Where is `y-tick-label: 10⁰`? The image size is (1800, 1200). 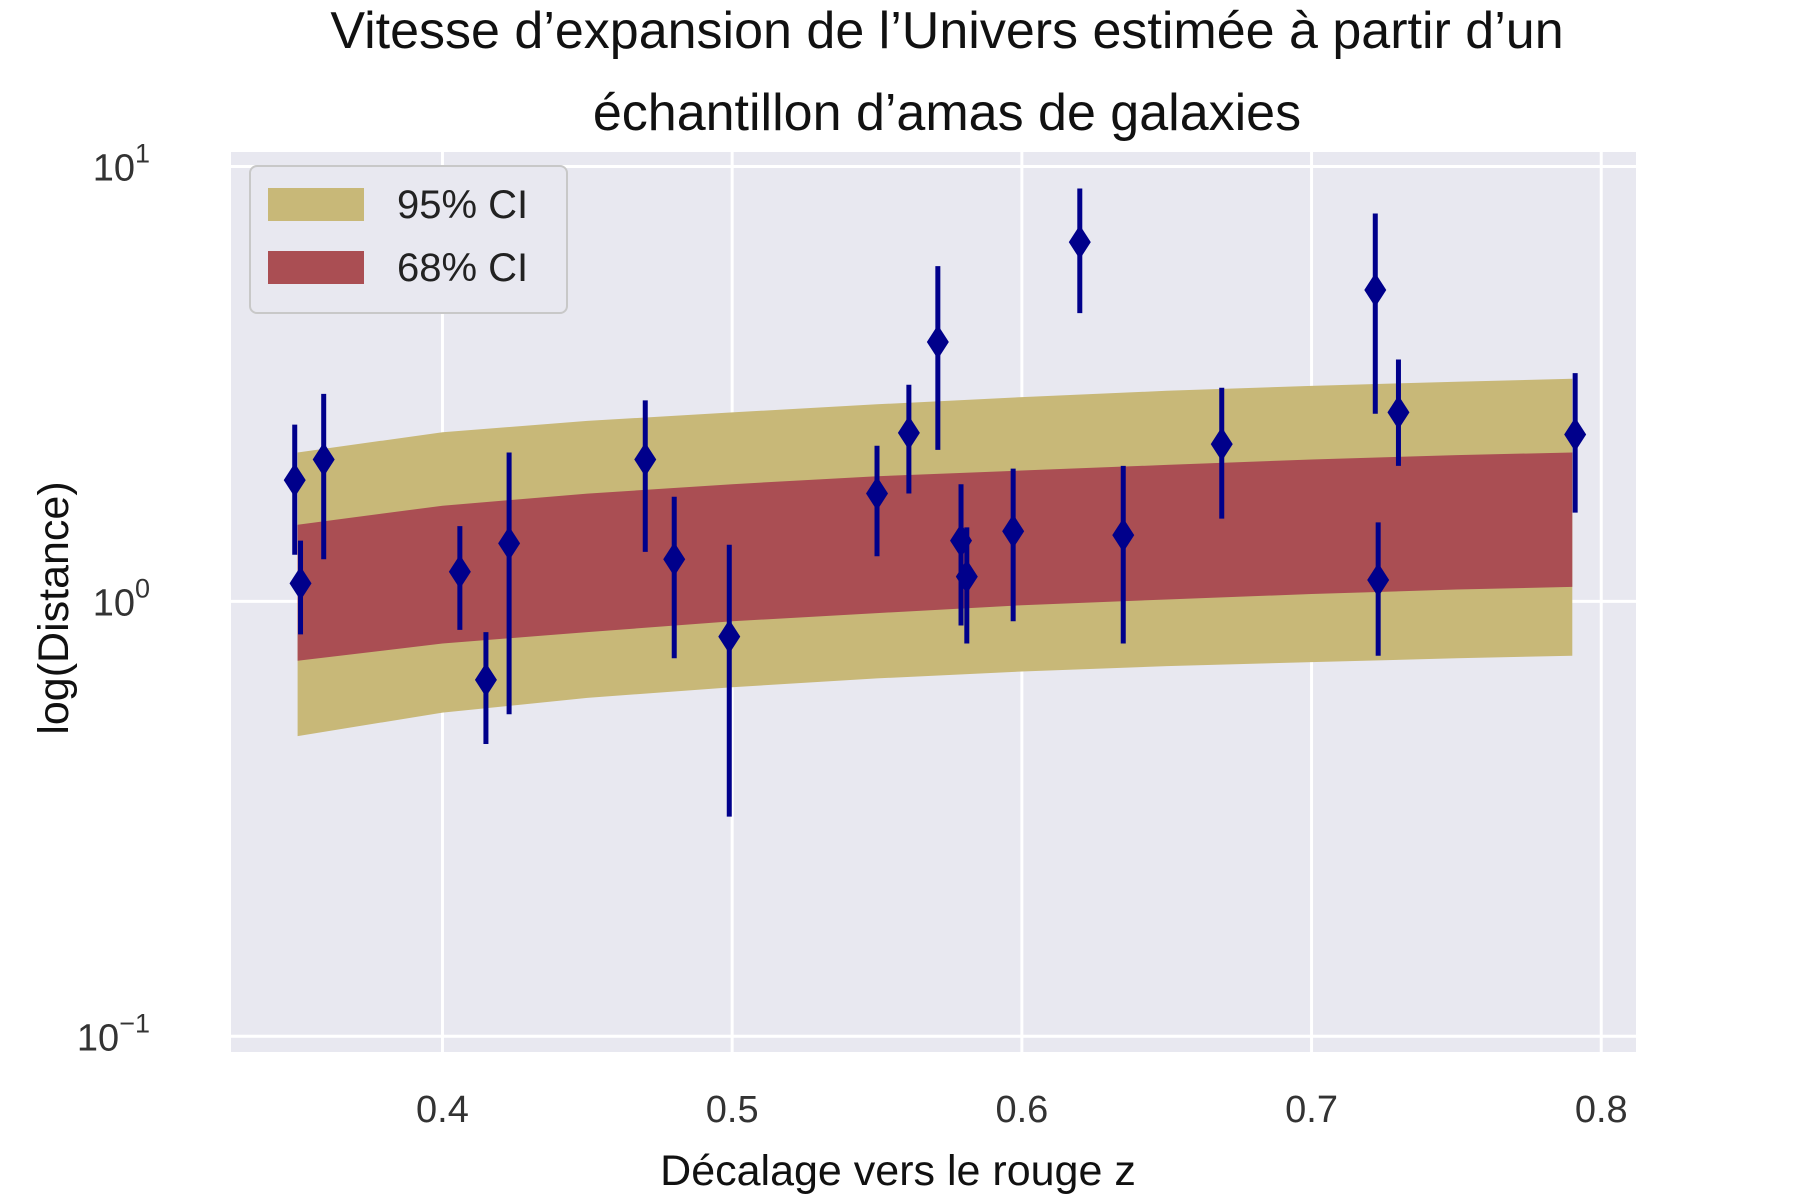
y-tick-label: 10⁰ is located at coordinates (121, 598).